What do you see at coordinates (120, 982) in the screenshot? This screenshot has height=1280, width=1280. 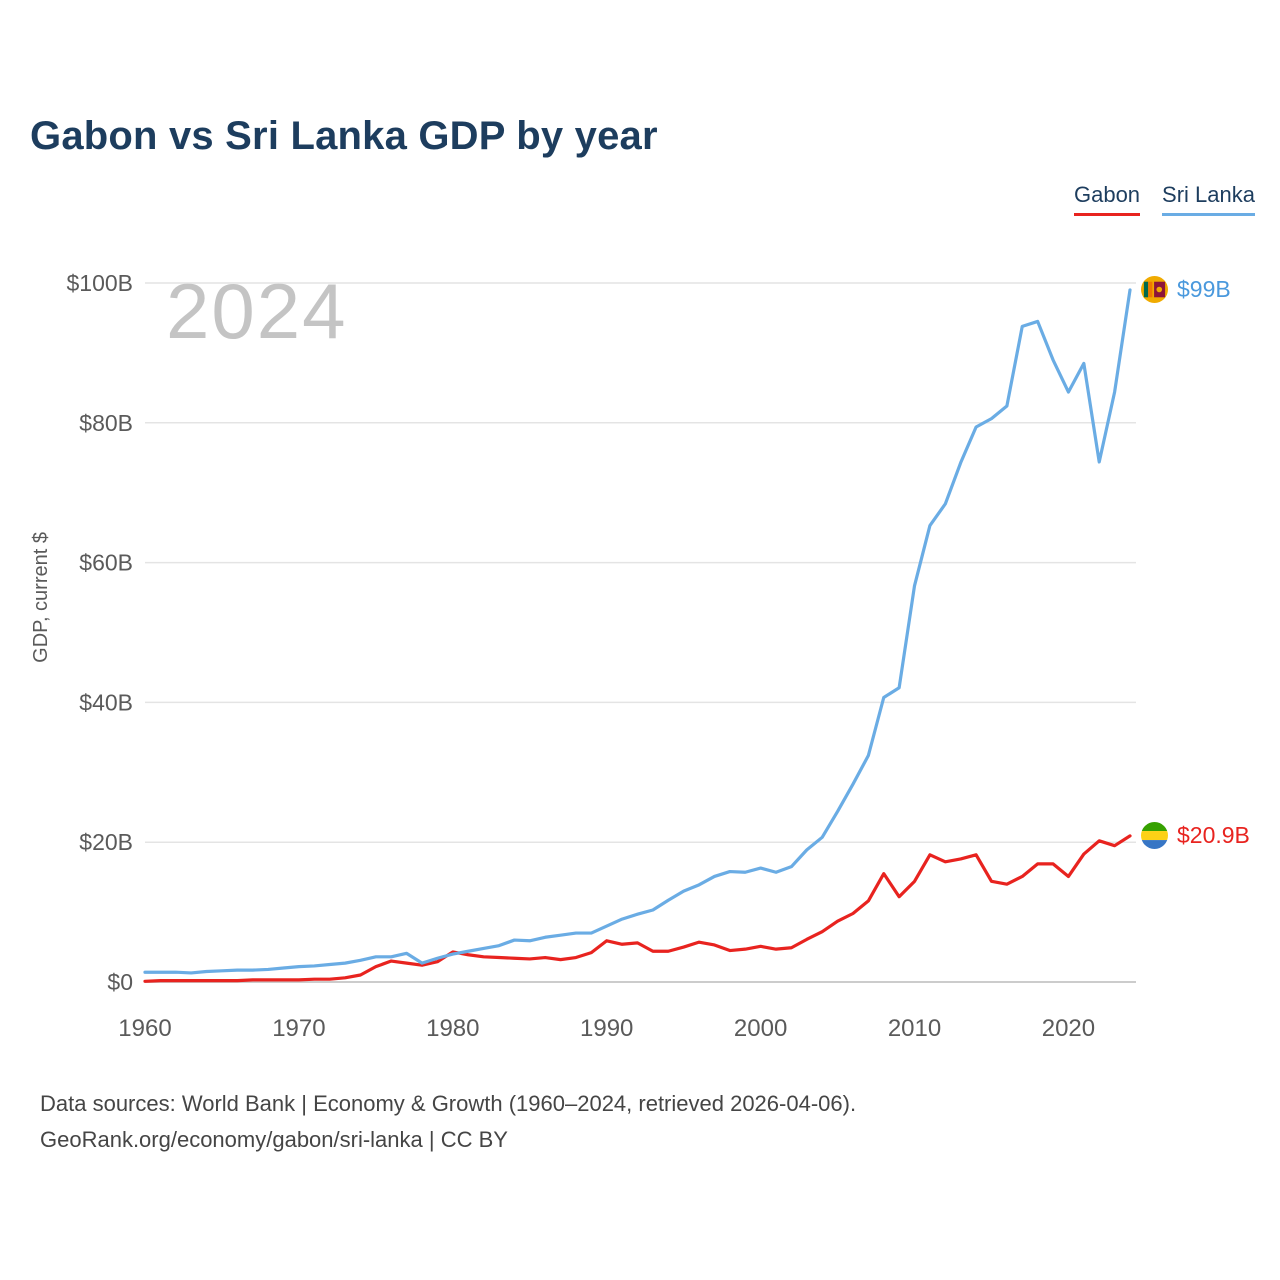 I see `svg-text: $0` at bounding box center [120, 982].